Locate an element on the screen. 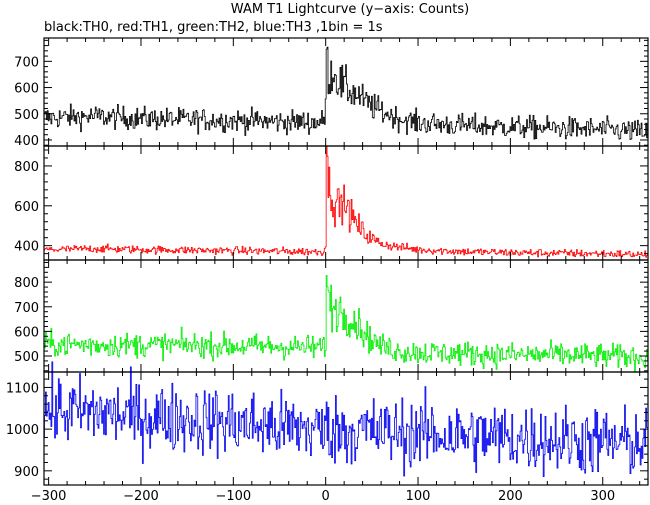 Image resolution: width=650 pixels, height=505 pixels. chart-title: WAM T1 Lightcurve (y−axis: Counts) is located at coordinates (350, 9).